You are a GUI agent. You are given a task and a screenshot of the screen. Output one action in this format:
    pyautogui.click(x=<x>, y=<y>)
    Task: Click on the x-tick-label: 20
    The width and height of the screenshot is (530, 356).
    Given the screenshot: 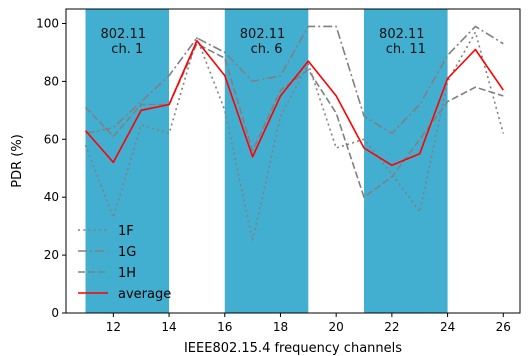 What is the action you would take?
    pyautogui.click(x=336, y=327)
    